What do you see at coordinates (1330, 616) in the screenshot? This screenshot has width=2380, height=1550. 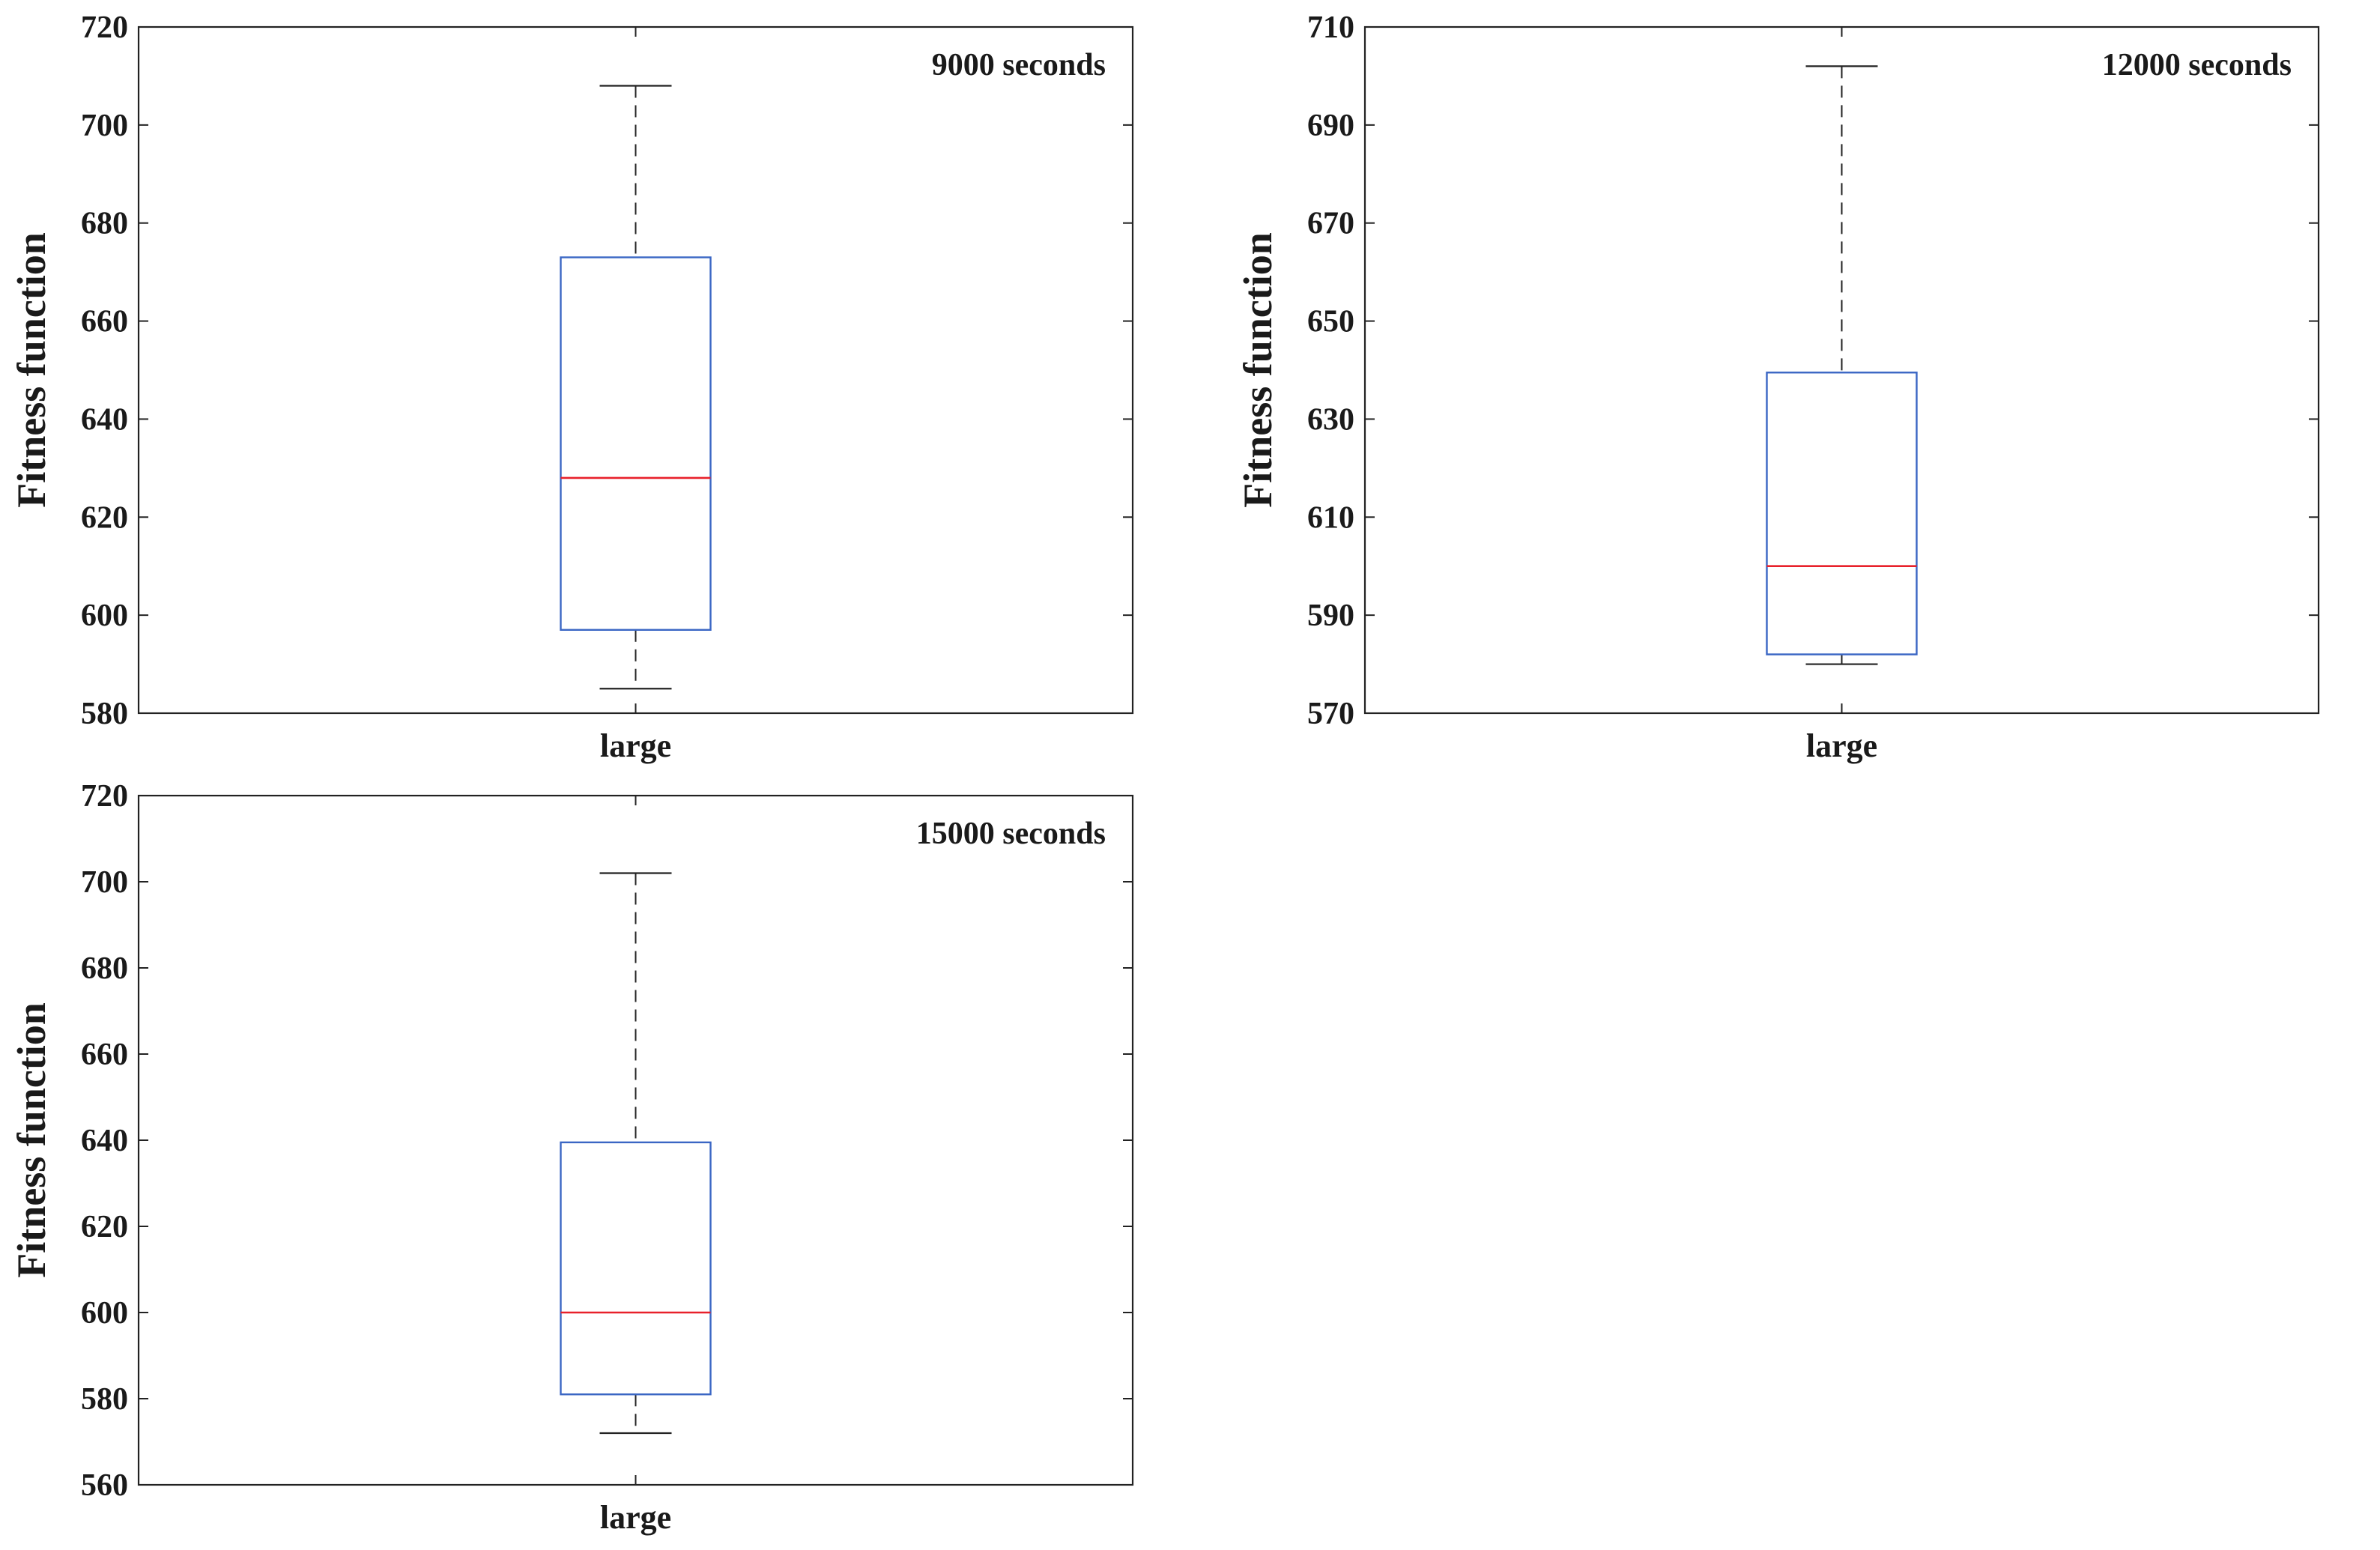 I see `y-tick-label: 590` at bounding box center [1330, 616].